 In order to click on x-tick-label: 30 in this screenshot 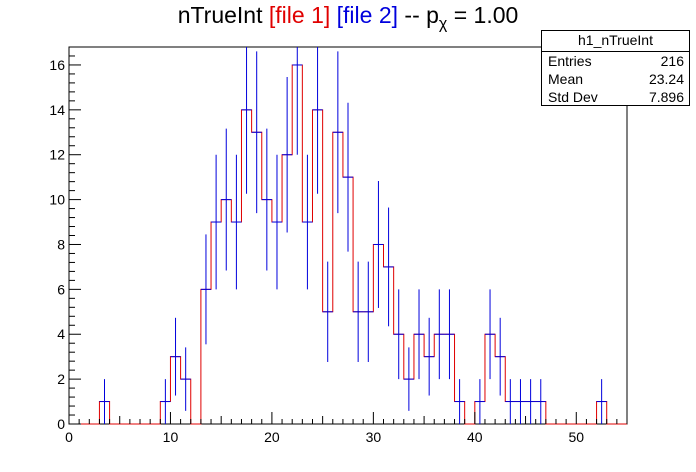, I will do `click(374, 437)`.